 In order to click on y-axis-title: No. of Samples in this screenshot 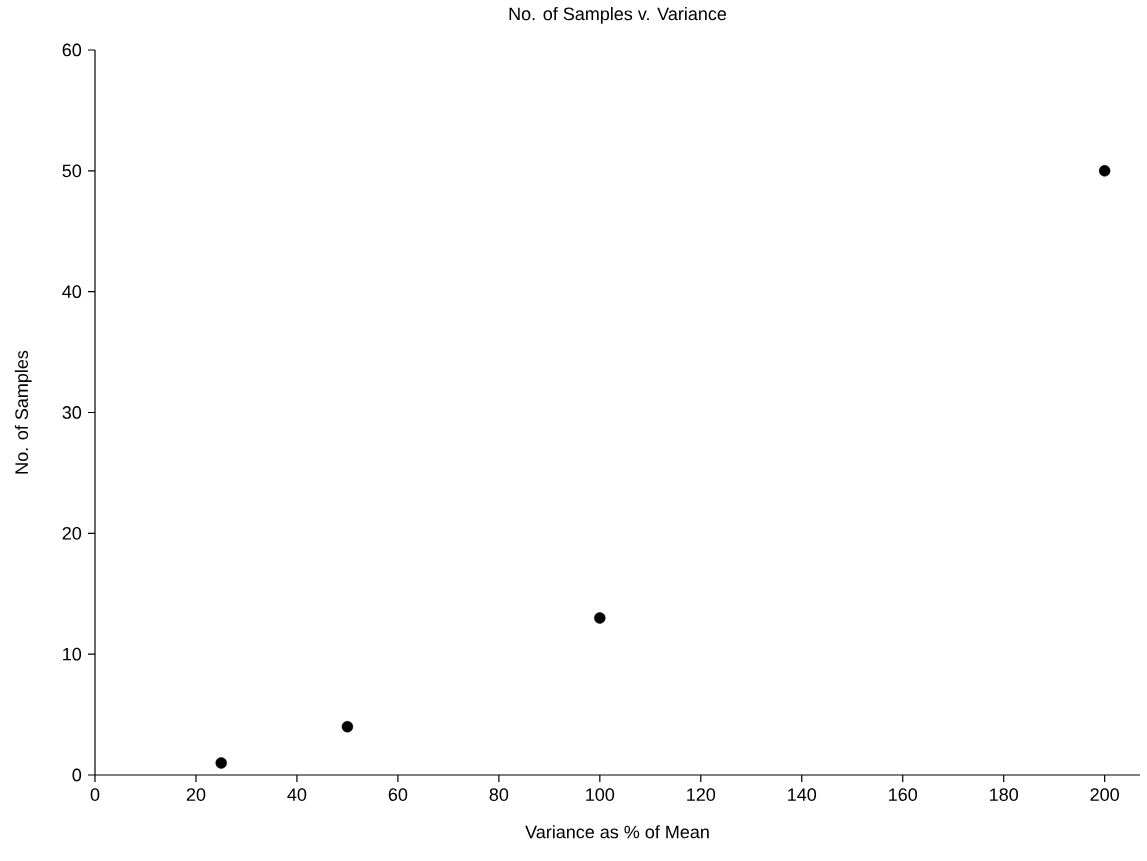, I will do `click(23, 412)`.